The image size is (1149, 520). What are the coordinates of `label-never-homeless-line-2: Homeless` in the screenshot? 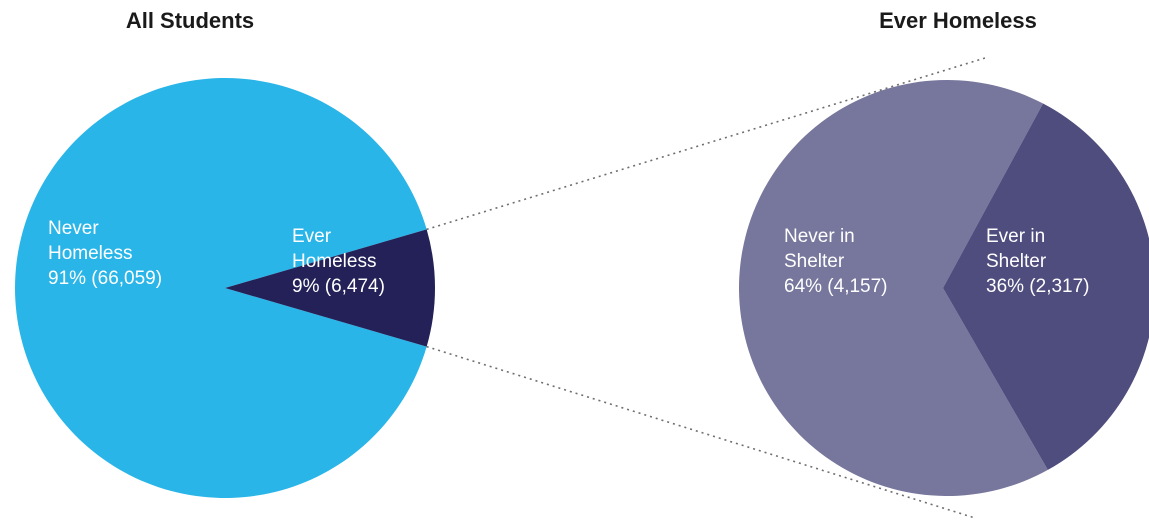 It's located at (90, 253).